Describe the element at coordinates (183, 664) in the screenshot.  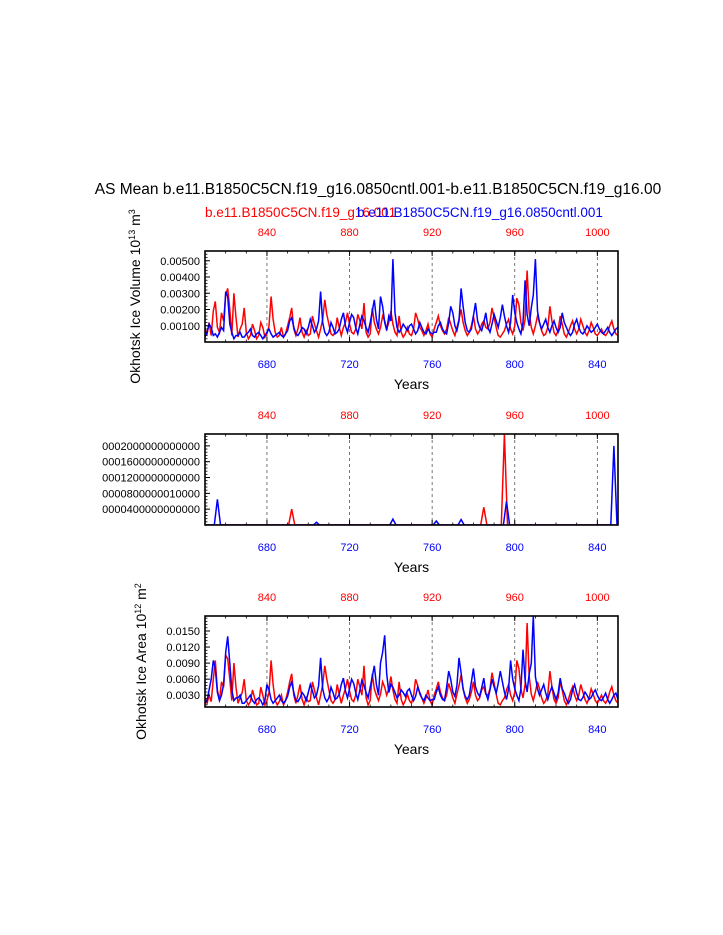
I see `y-tick-label: 0.0090` at that location.